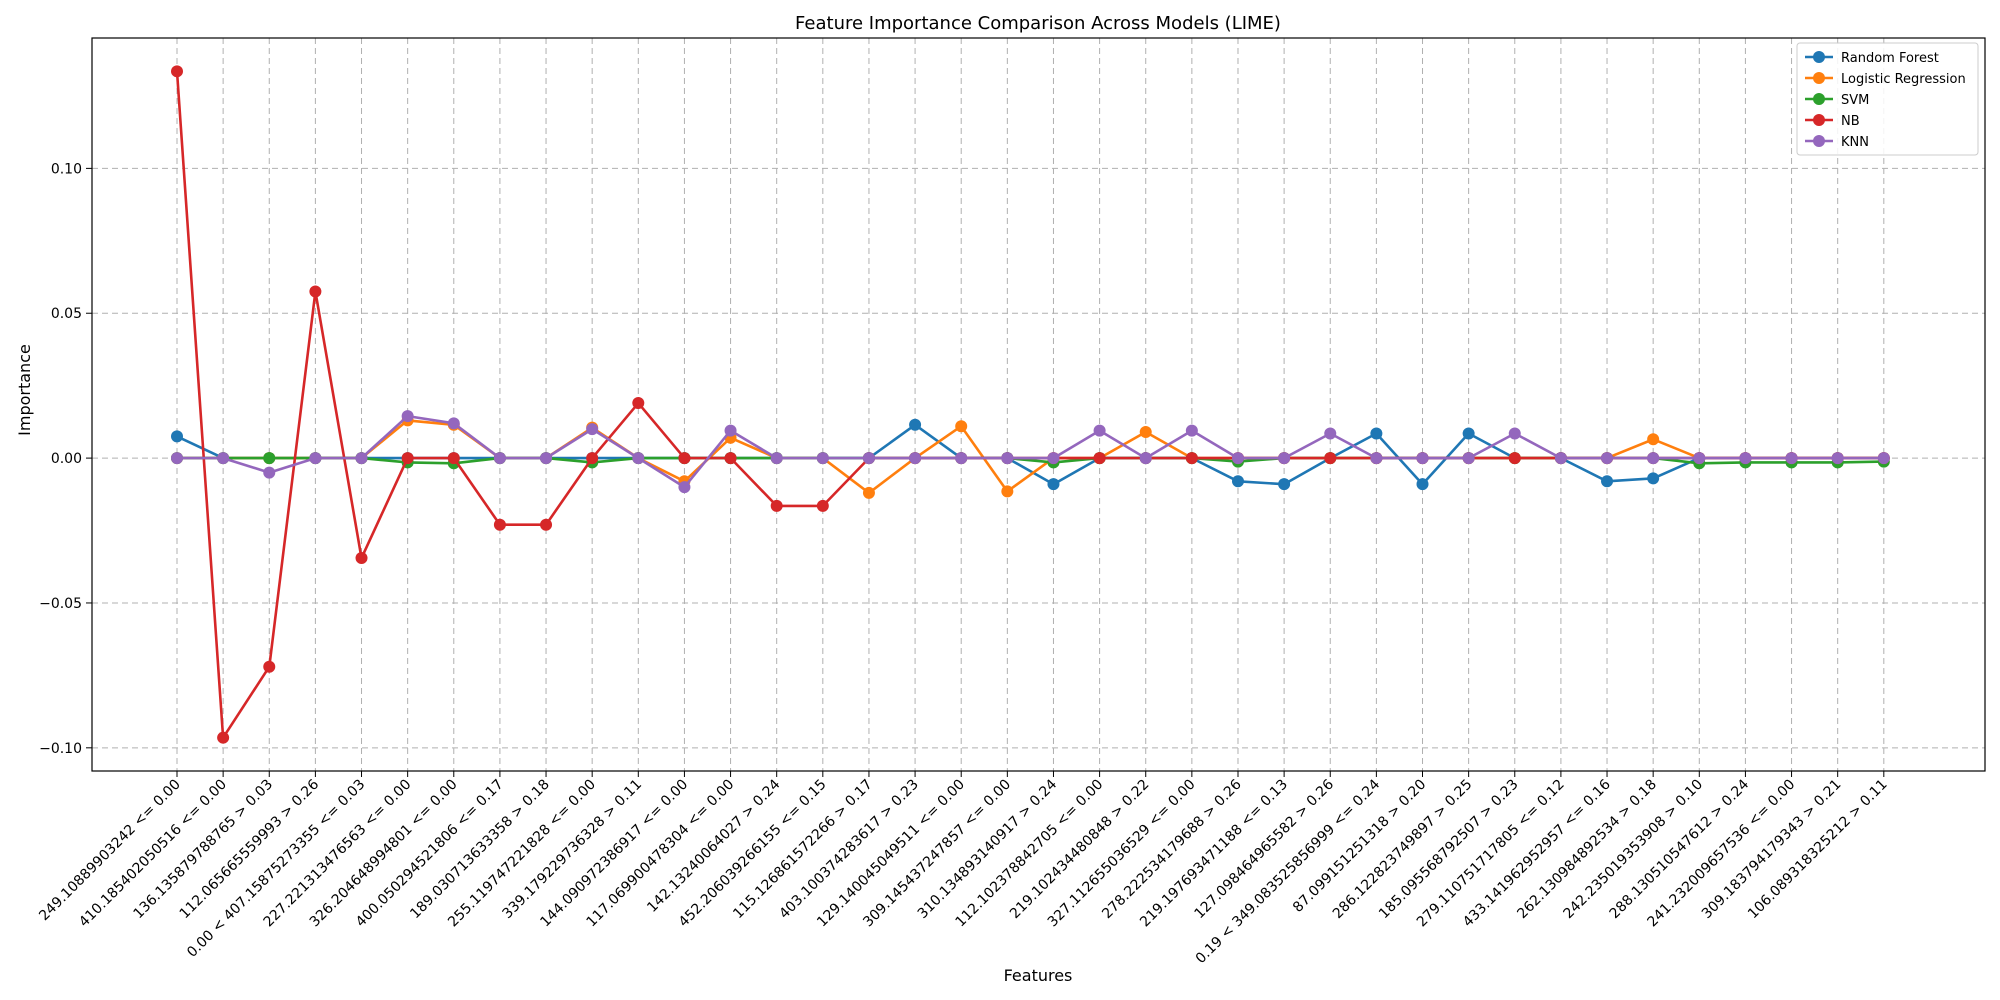 This screenshot has width=2000, height=1000. I want to click on legend: Random Forest Logistic Regression SVM NB KNN, so click(1887, 99).